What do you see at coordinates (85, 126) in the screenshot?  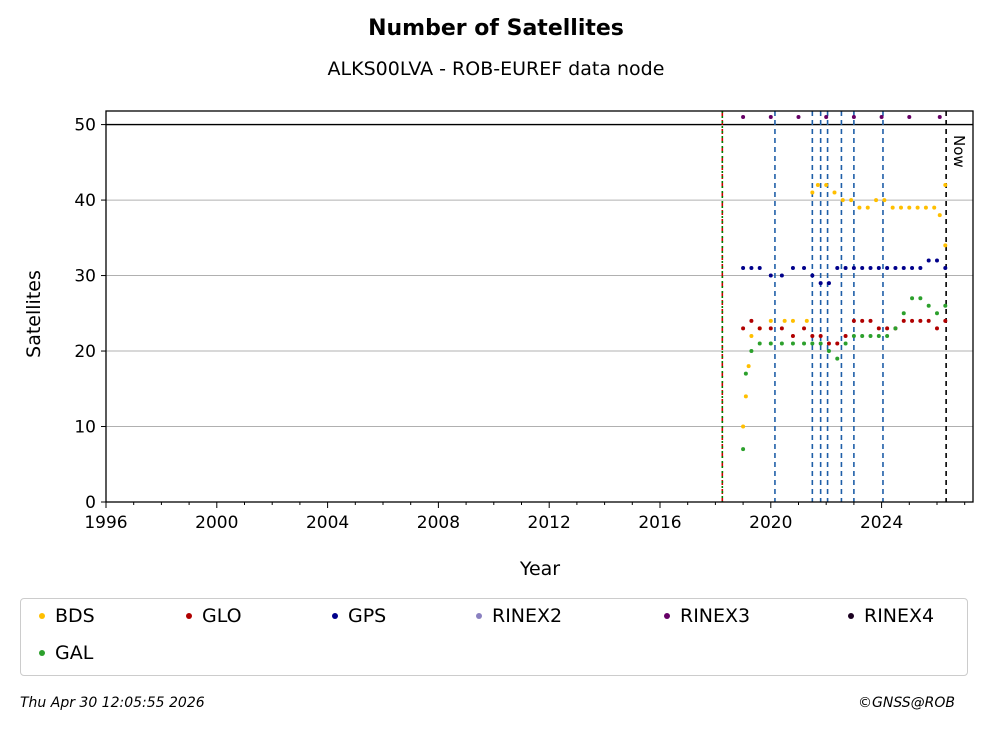 I see `y-tick-label: 50` at bounding box center [85, 126].